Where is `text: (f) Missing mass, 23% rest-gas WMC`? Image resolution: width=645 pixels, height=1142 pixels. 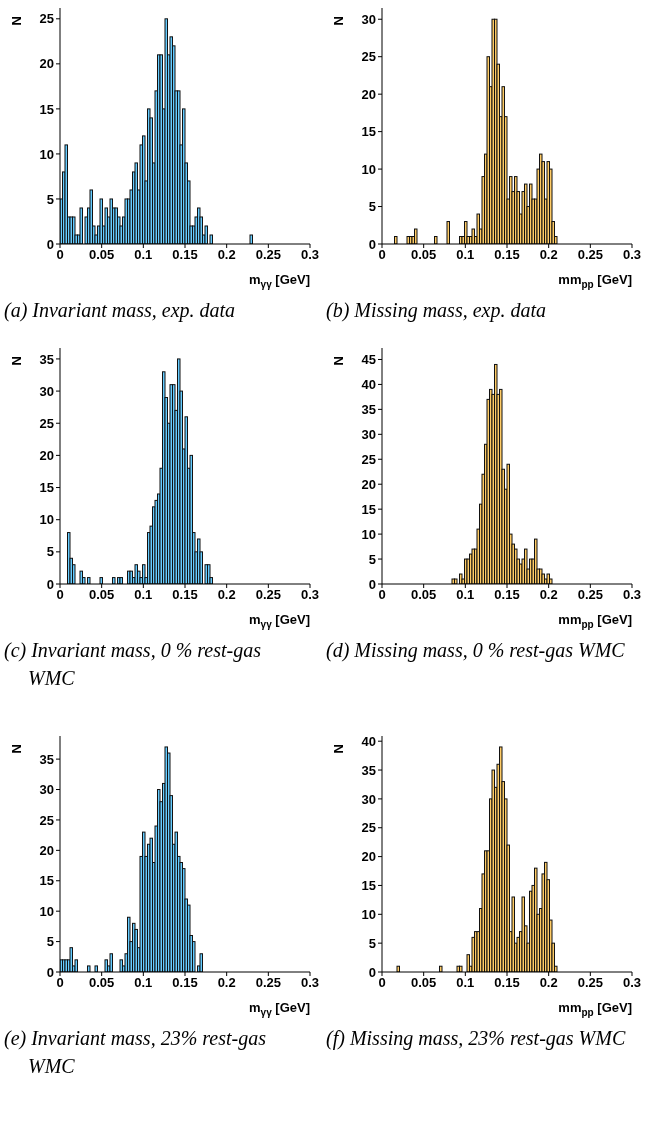
text: (f) Missing mass, 23% rest-gas WMC is located at coordinates (476, 1039).